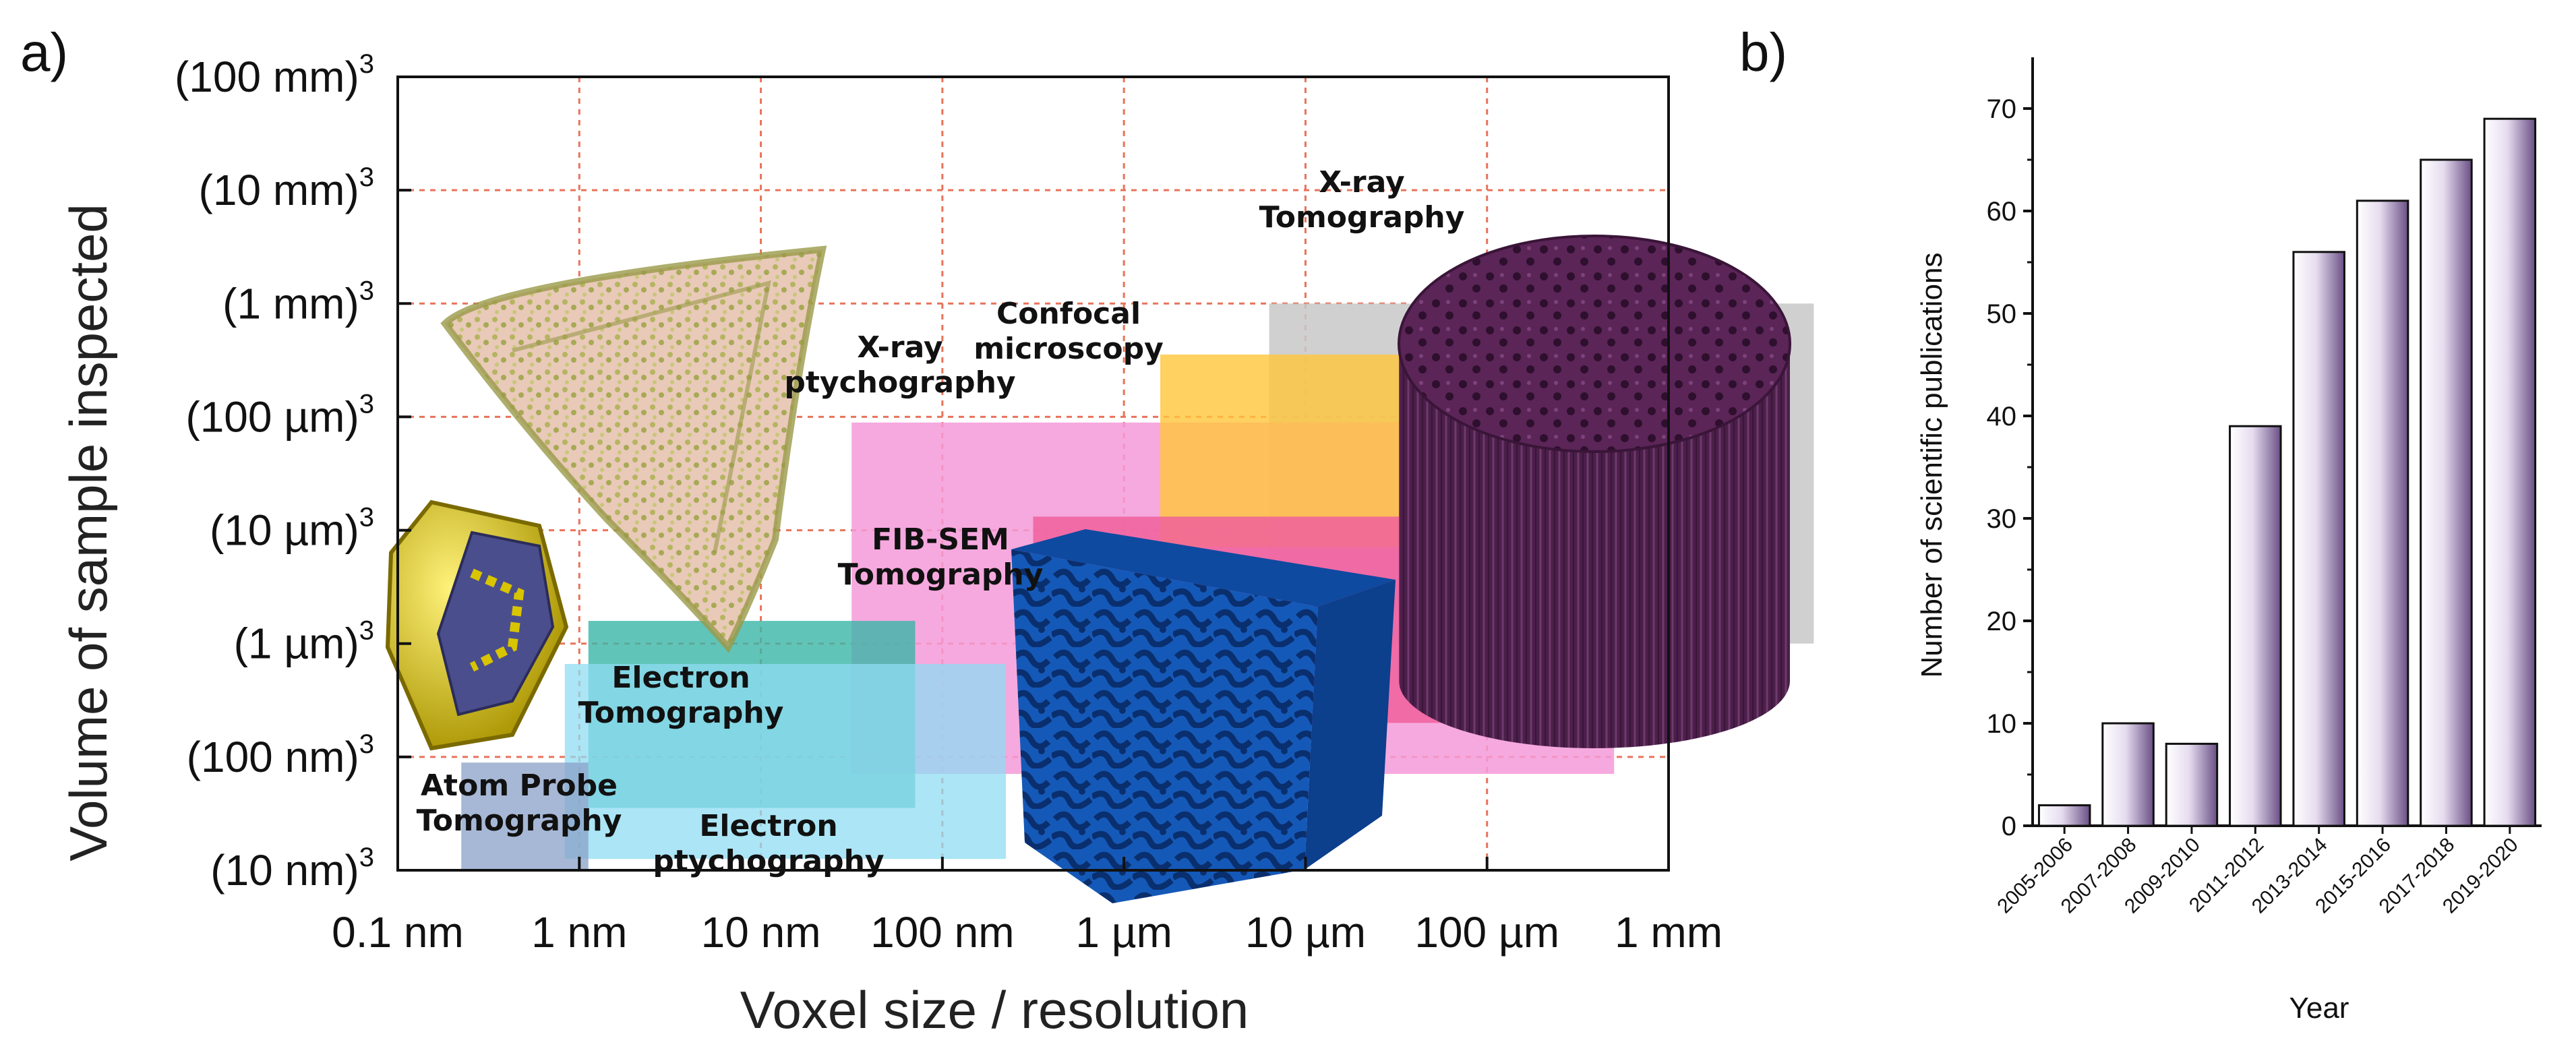 The height and width of the screenshot is (1059, 2576). Describe the element at coordinates (1487, 932) in the screenshot. I see `x-tick-label: 100 µm` at that location.